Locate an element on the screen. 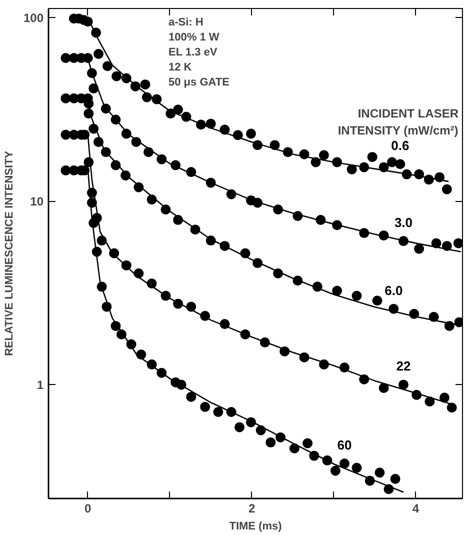 This screenshot has width=466, height=535. x-tick-label: 4 is located at coordinates (416, 509).